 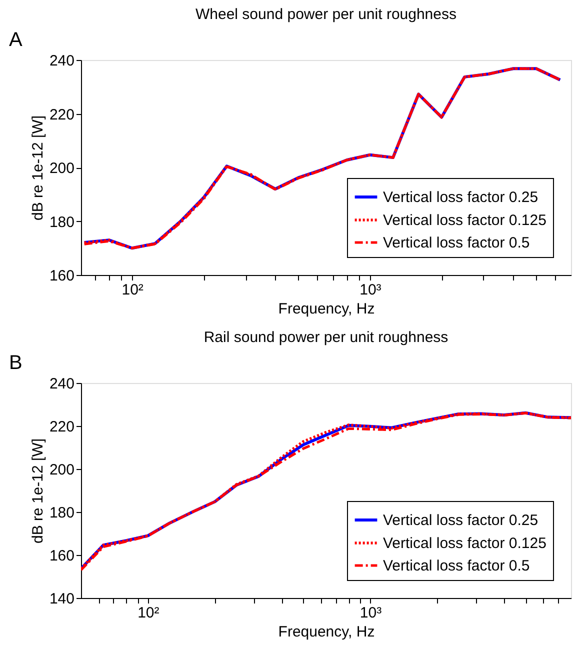 What do you see at coordinates (326, 337) in the screenshot?
I see `chart-title: Rail sound power per unit roughness` at bounding box center [326, 337].